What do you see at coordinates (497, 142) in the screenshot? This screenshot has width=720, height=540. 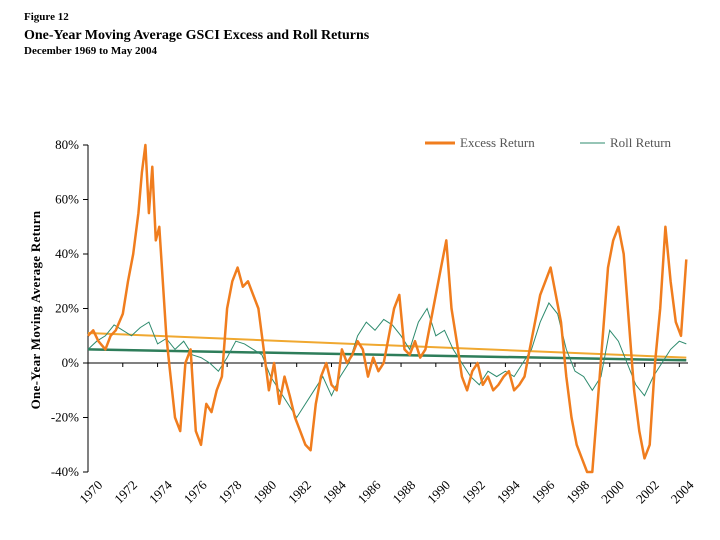 I see `legend-label-excess: Excess Return` at bounding box center [497, 142].